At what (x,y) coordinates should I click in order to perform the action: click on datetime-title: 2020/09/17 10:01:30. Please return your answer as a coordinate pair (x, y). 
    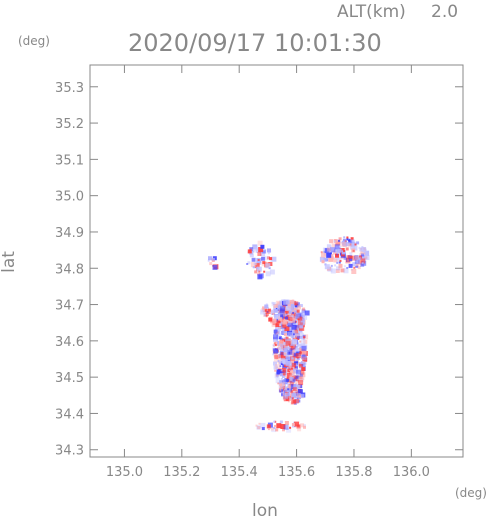
    Looking at the image, I should click on (255, 43).